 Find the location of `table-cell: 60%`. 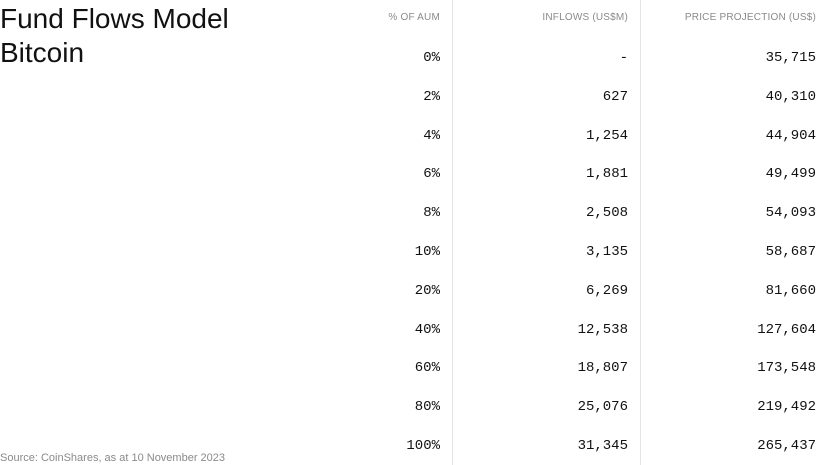

table-cell: 60% is located at coordinates (427, 368).